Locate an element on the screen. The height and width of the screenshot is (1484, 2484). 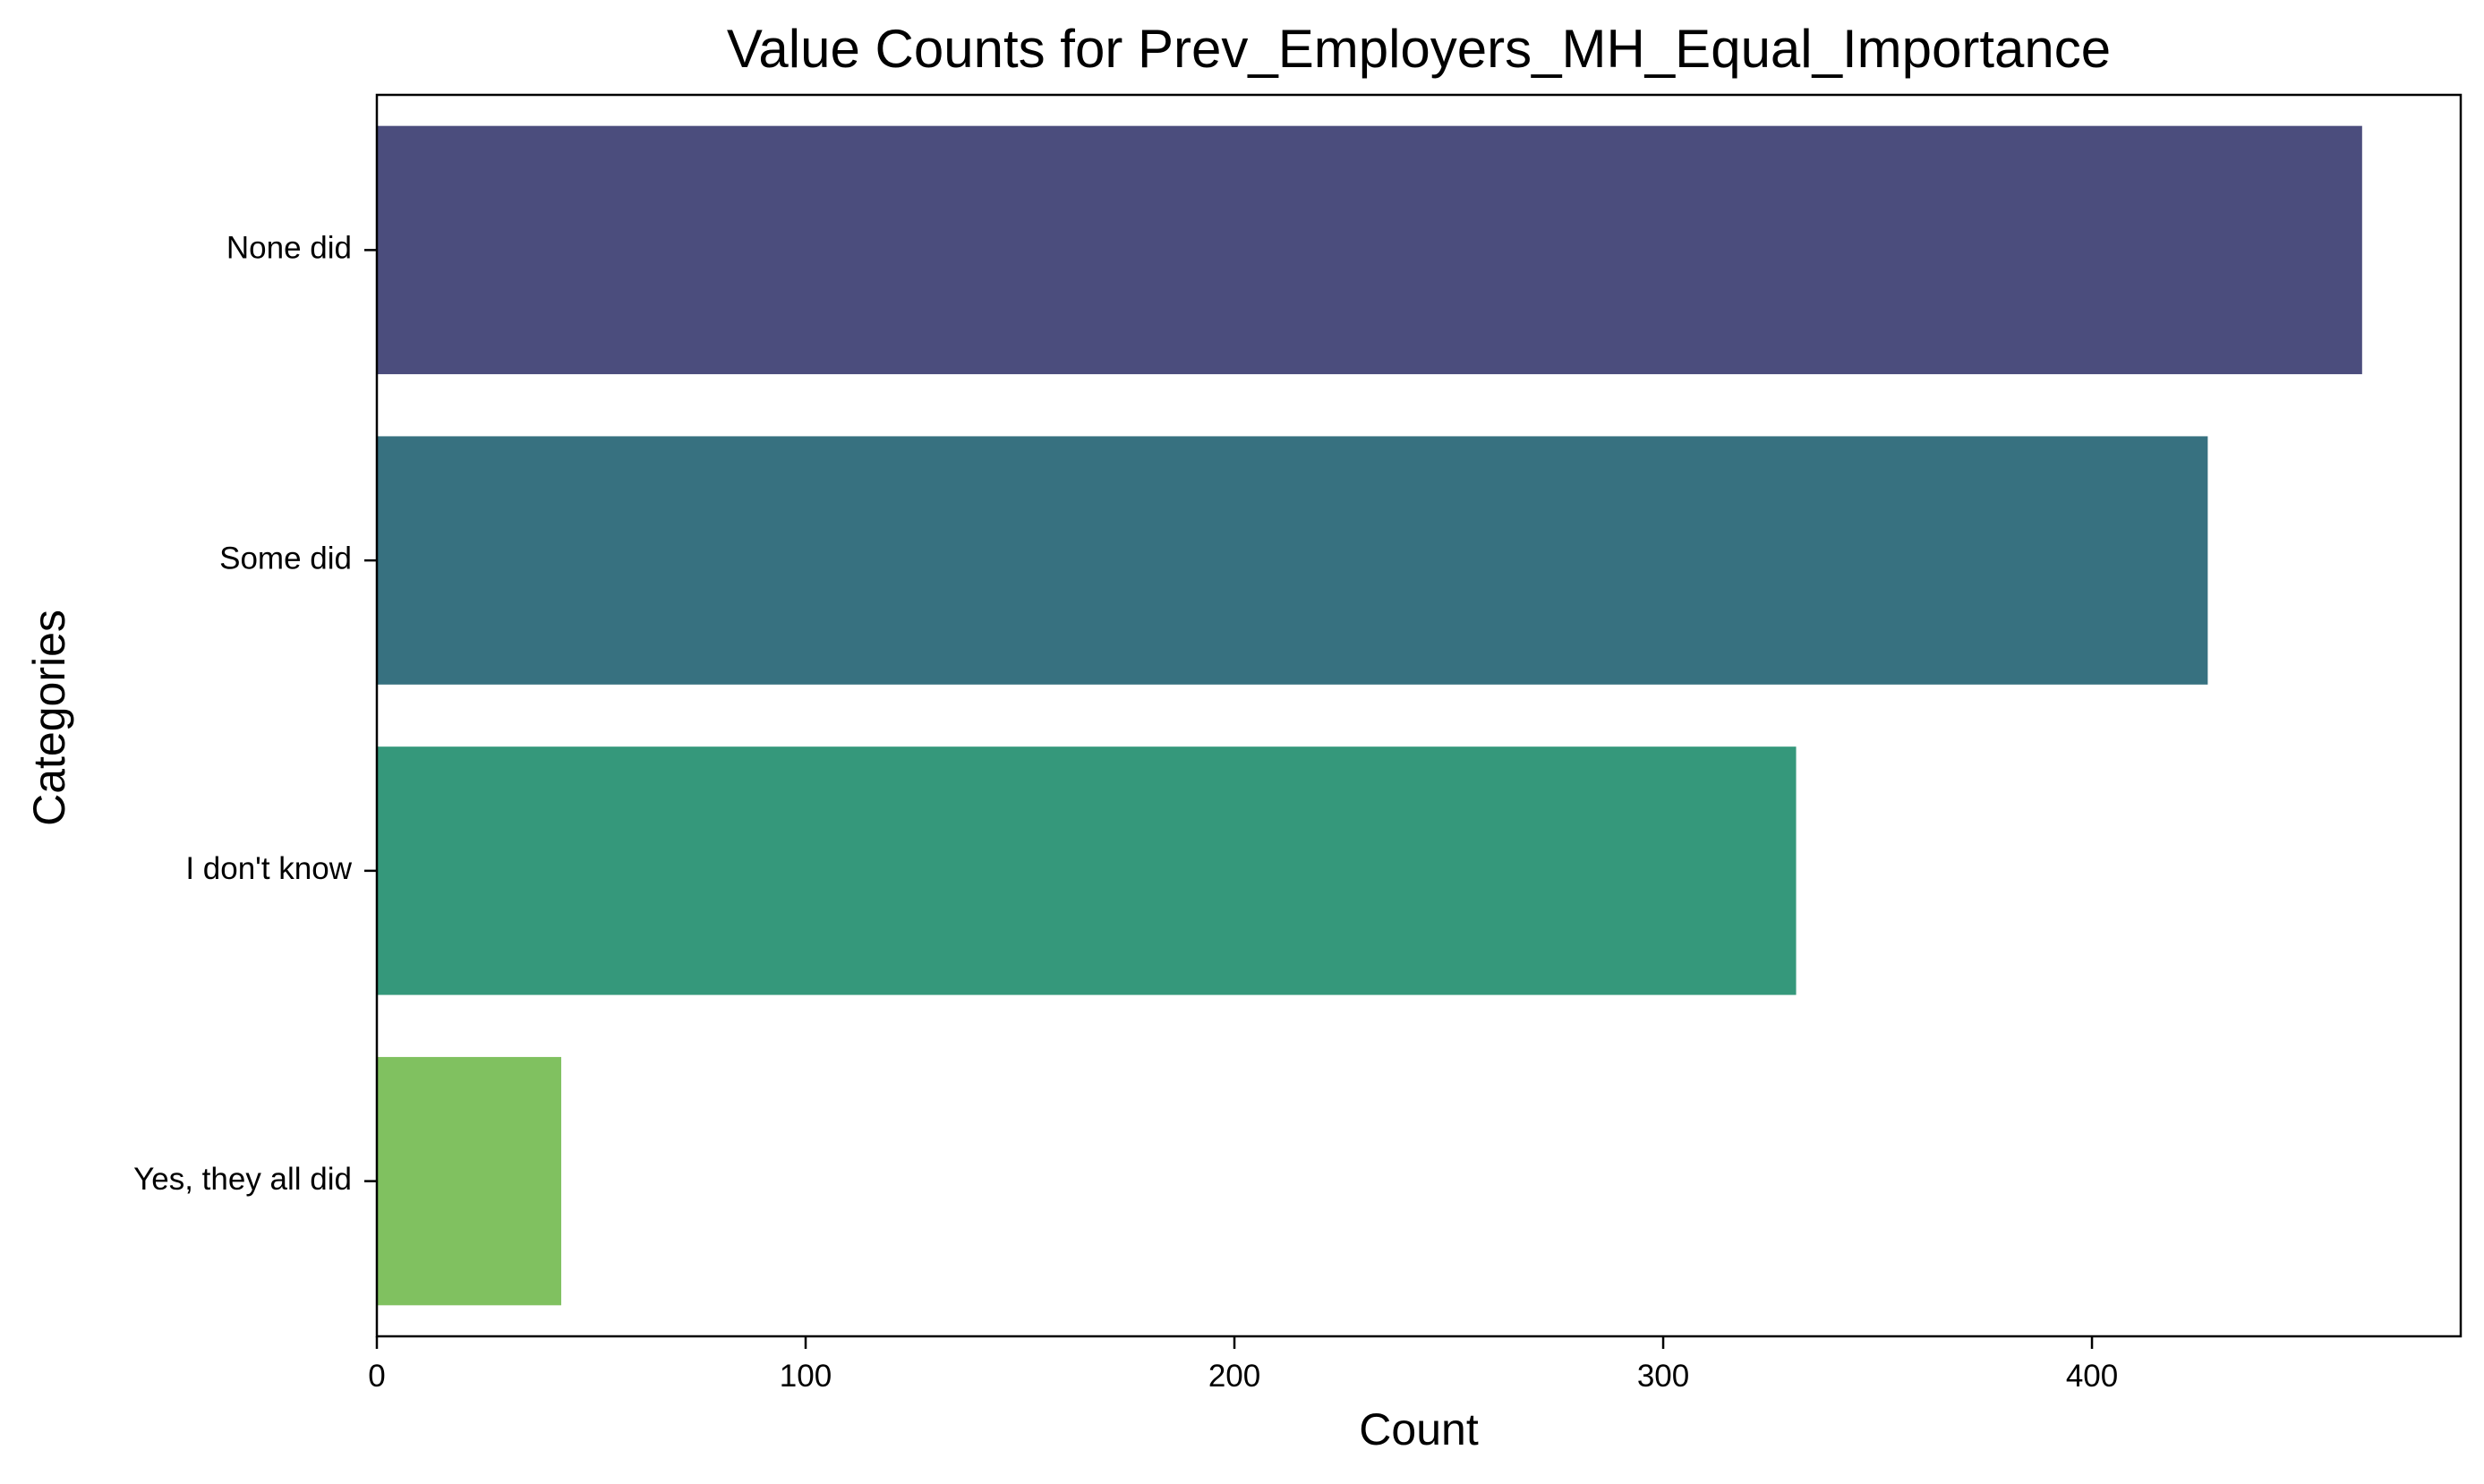
y-axis-label: Categories is located at coordinates (49, 718).